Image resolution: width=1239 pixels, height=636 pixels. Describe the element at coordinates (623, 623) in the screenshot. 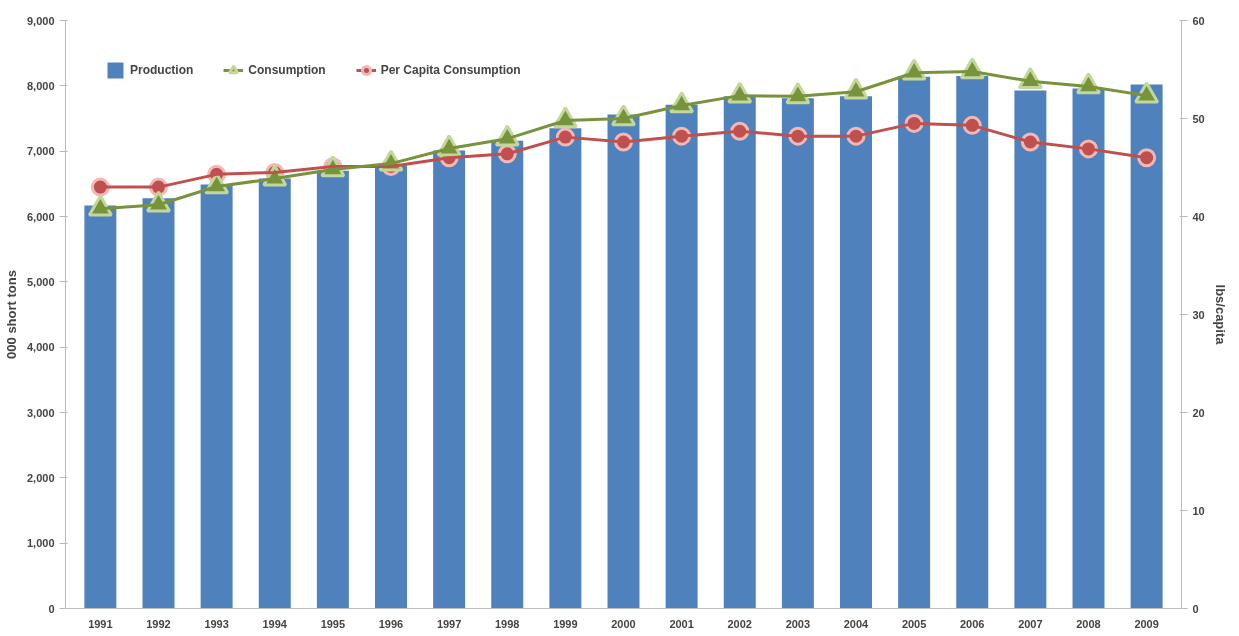

I see `x-tick-label: 2000` at that location.